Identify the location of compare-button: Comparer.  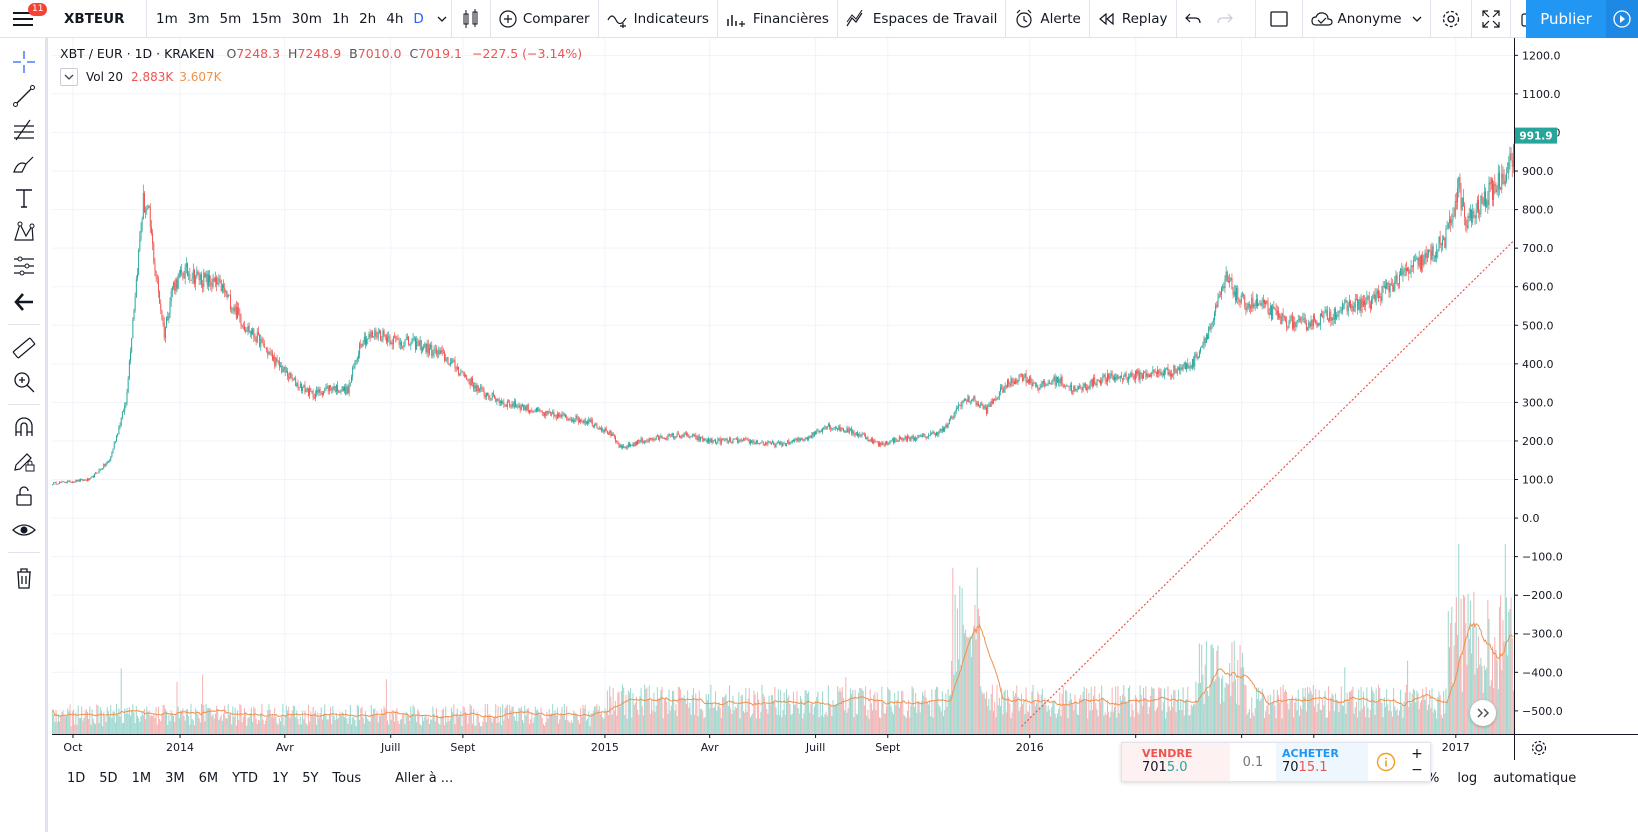
(544, 18).